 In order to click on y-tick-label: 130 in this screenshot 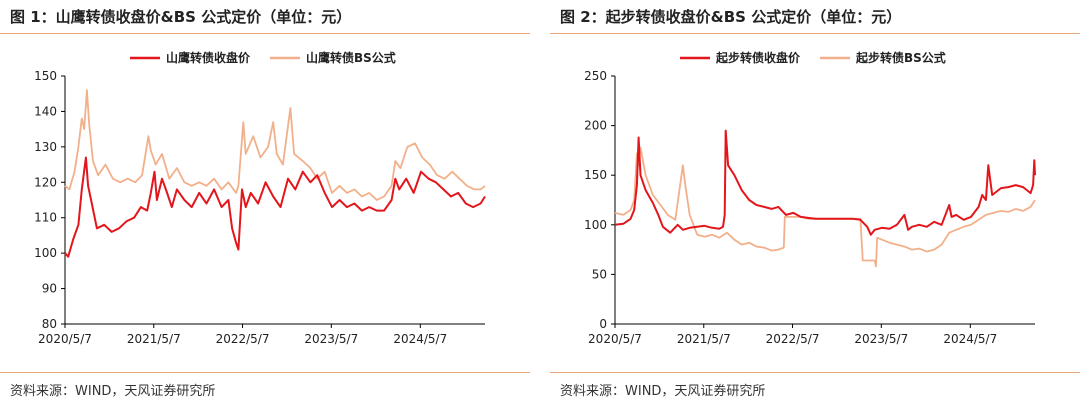, I will do `click(45, 147)`.